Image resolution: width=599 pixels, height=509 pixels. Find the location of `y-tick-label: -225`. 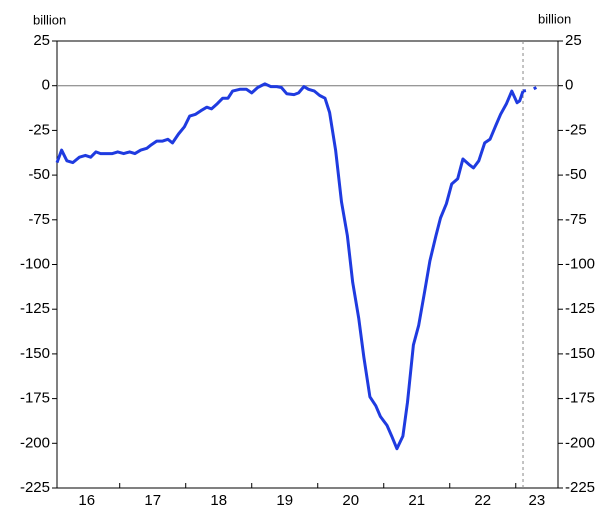

y-tick-label: -225 is located at coordinates (35, 487).